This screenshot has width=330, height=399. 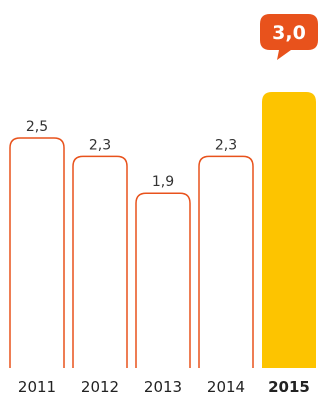 What do you see at coordinates (226, 387) in the screenshot?
I see `x-tick-label: 2014` at bounding box center [226, 387].